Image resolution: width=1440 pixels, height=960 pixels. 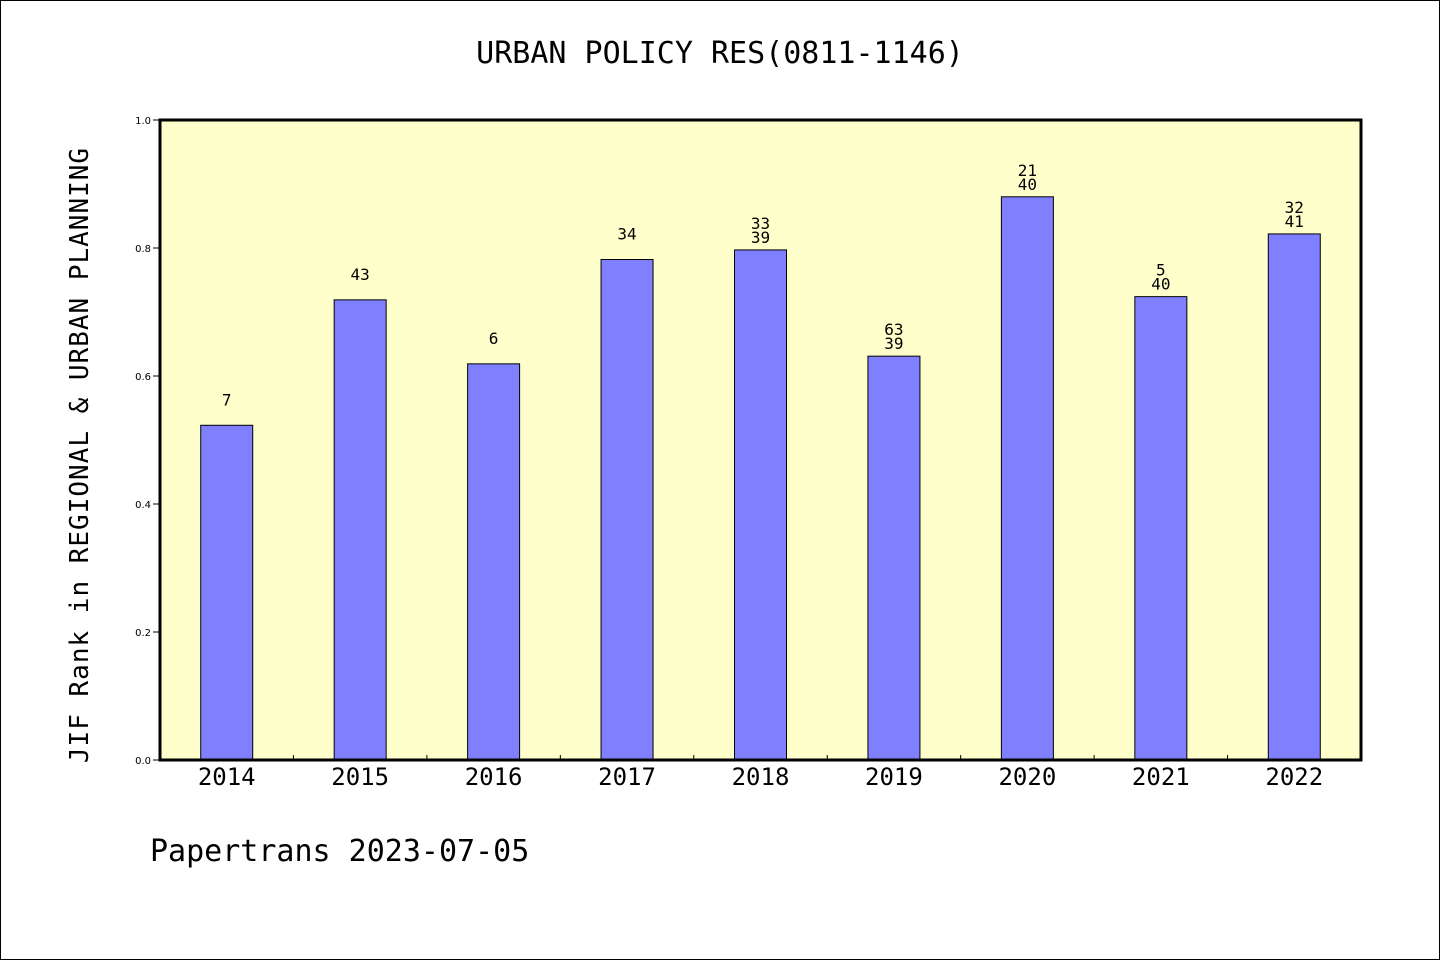 What do you see at coordinates (143, 633) in the screenshot?
I see `y-tick-label-0.2: 0.2` at bounding box center [143, 633].